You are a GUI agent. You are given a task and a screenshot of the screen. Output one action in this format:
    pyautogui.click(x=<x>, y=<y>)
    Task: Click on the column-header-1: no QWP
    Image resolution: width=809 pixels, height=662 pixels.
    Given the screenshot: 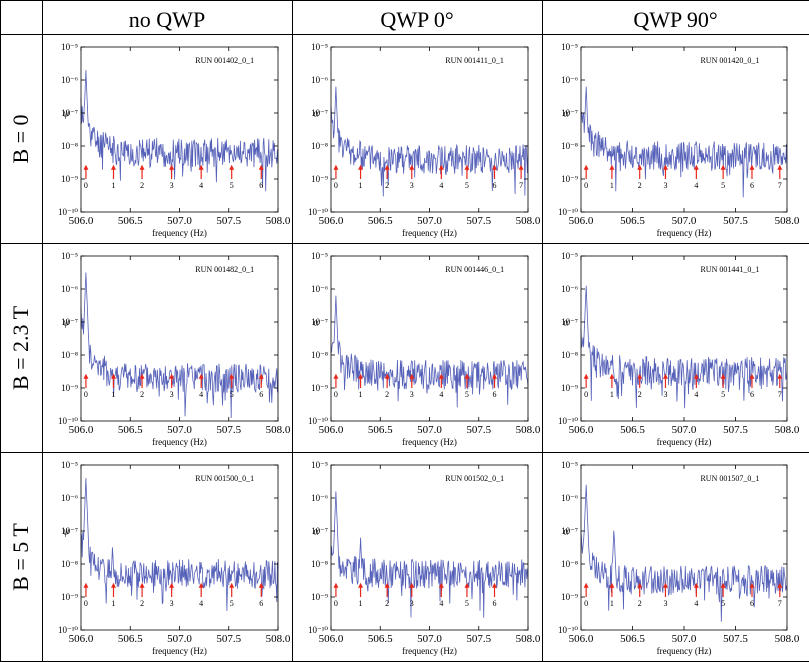 What is the action you would take?
    pyautogui.click(x=167, y=19)
    